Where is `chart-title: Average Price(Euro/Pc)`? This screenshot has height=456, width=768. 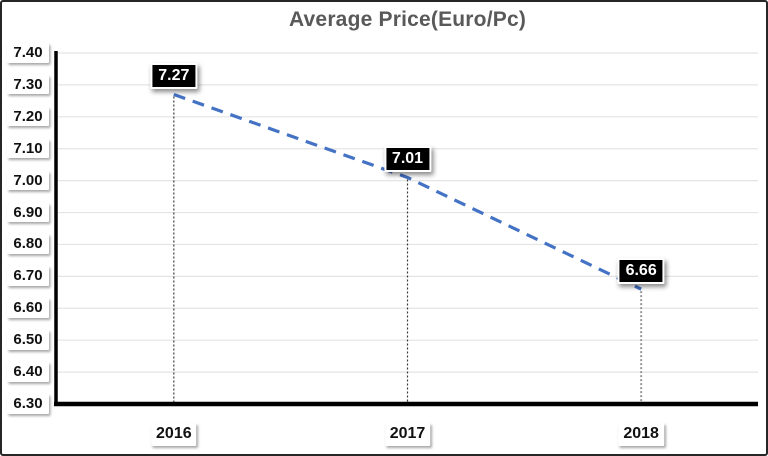 chart-title: Average Price(Euro/Pc) is located at coordinates (407, 19).